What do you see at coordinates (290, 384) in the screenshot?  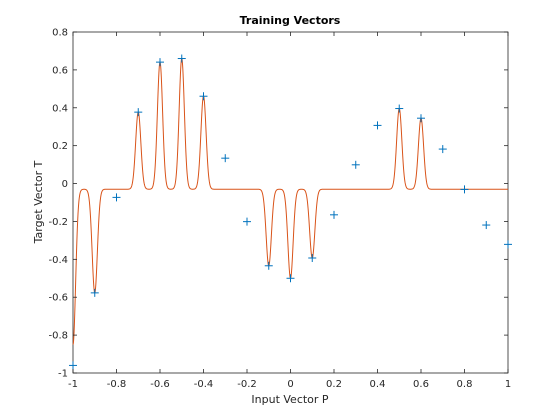 I see `x-tick-label: 0` at bounding box center [290, 384].